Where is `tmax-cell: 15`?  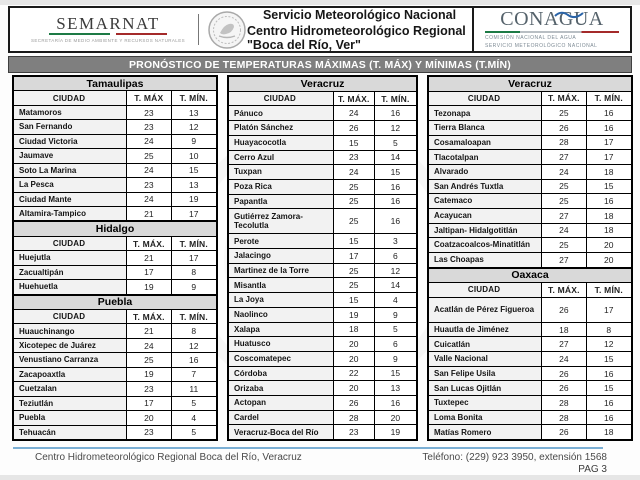
tmax-cell: 15 is located at coordinates (354, 241).